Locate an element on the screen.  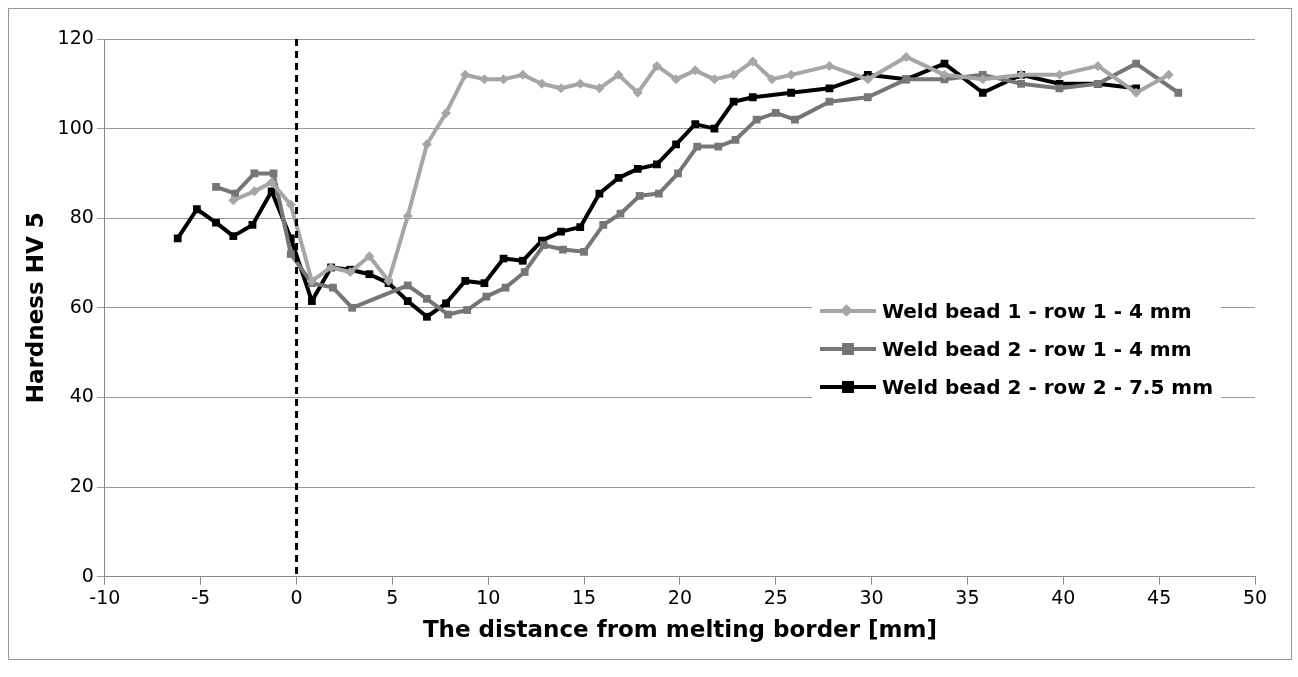
x-tick-label: 20 is located at coordinates (680, 596).